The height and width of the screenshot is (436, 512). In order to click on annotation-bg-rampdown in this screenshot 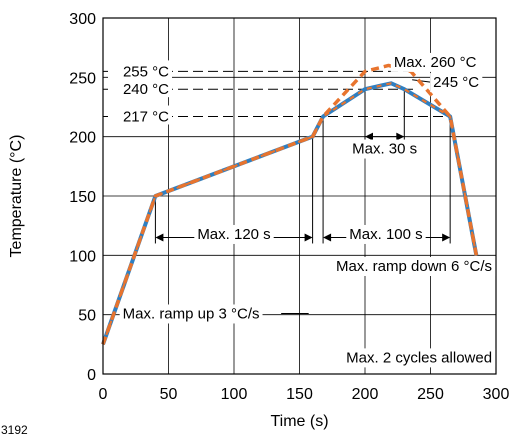, I will do `click(414, 267)`.